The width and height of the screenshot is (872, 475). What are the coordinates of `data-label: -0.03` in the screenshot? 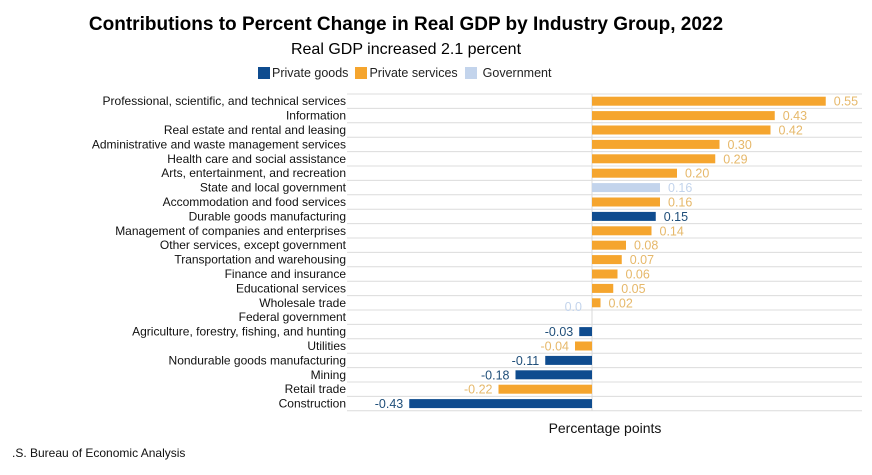 It's located at (559, 332).